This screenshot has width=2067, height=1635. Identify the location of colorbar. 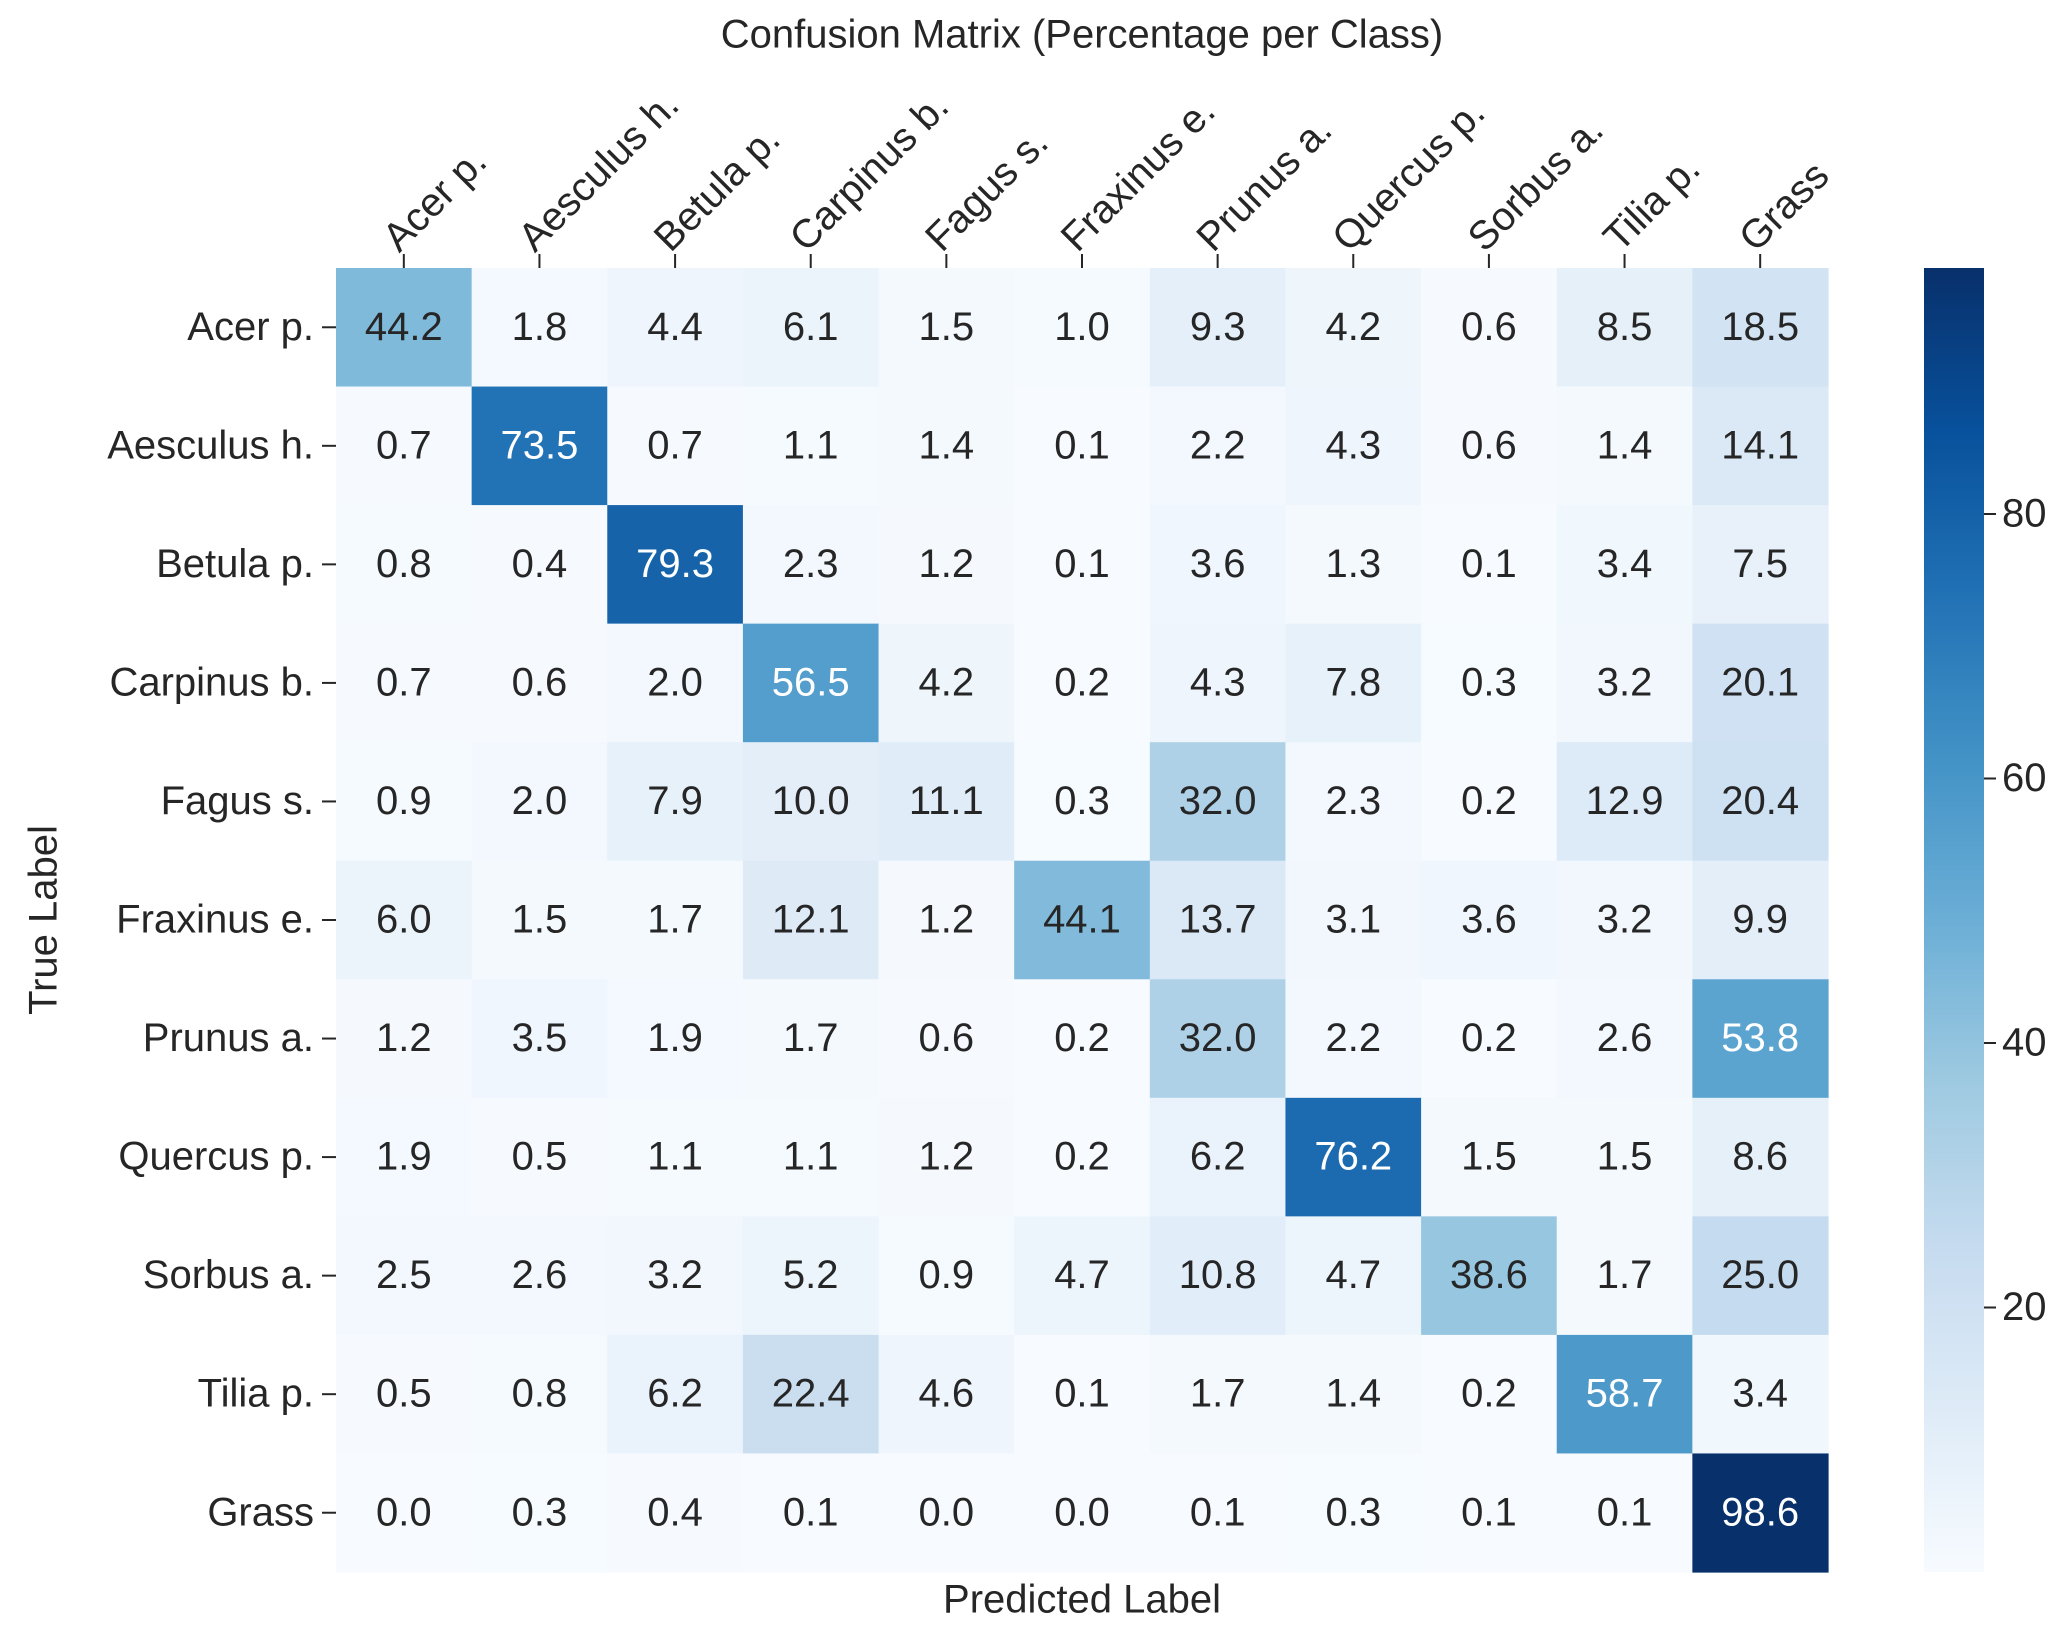
(1954, 920).